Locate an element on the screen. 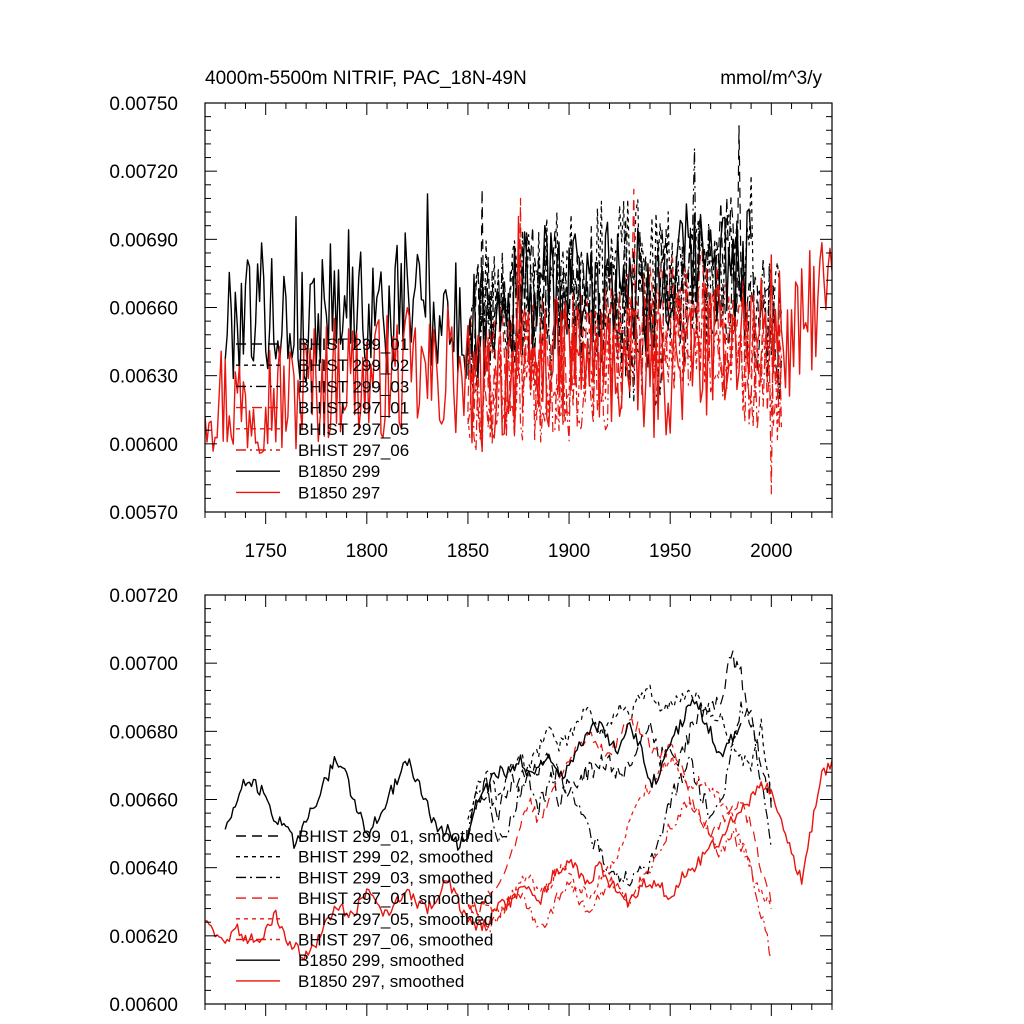 The width and height of the screenshot is (1024, 1024). legend-label-8: B1850 297, smoothed is located at coordinates (381, 981).